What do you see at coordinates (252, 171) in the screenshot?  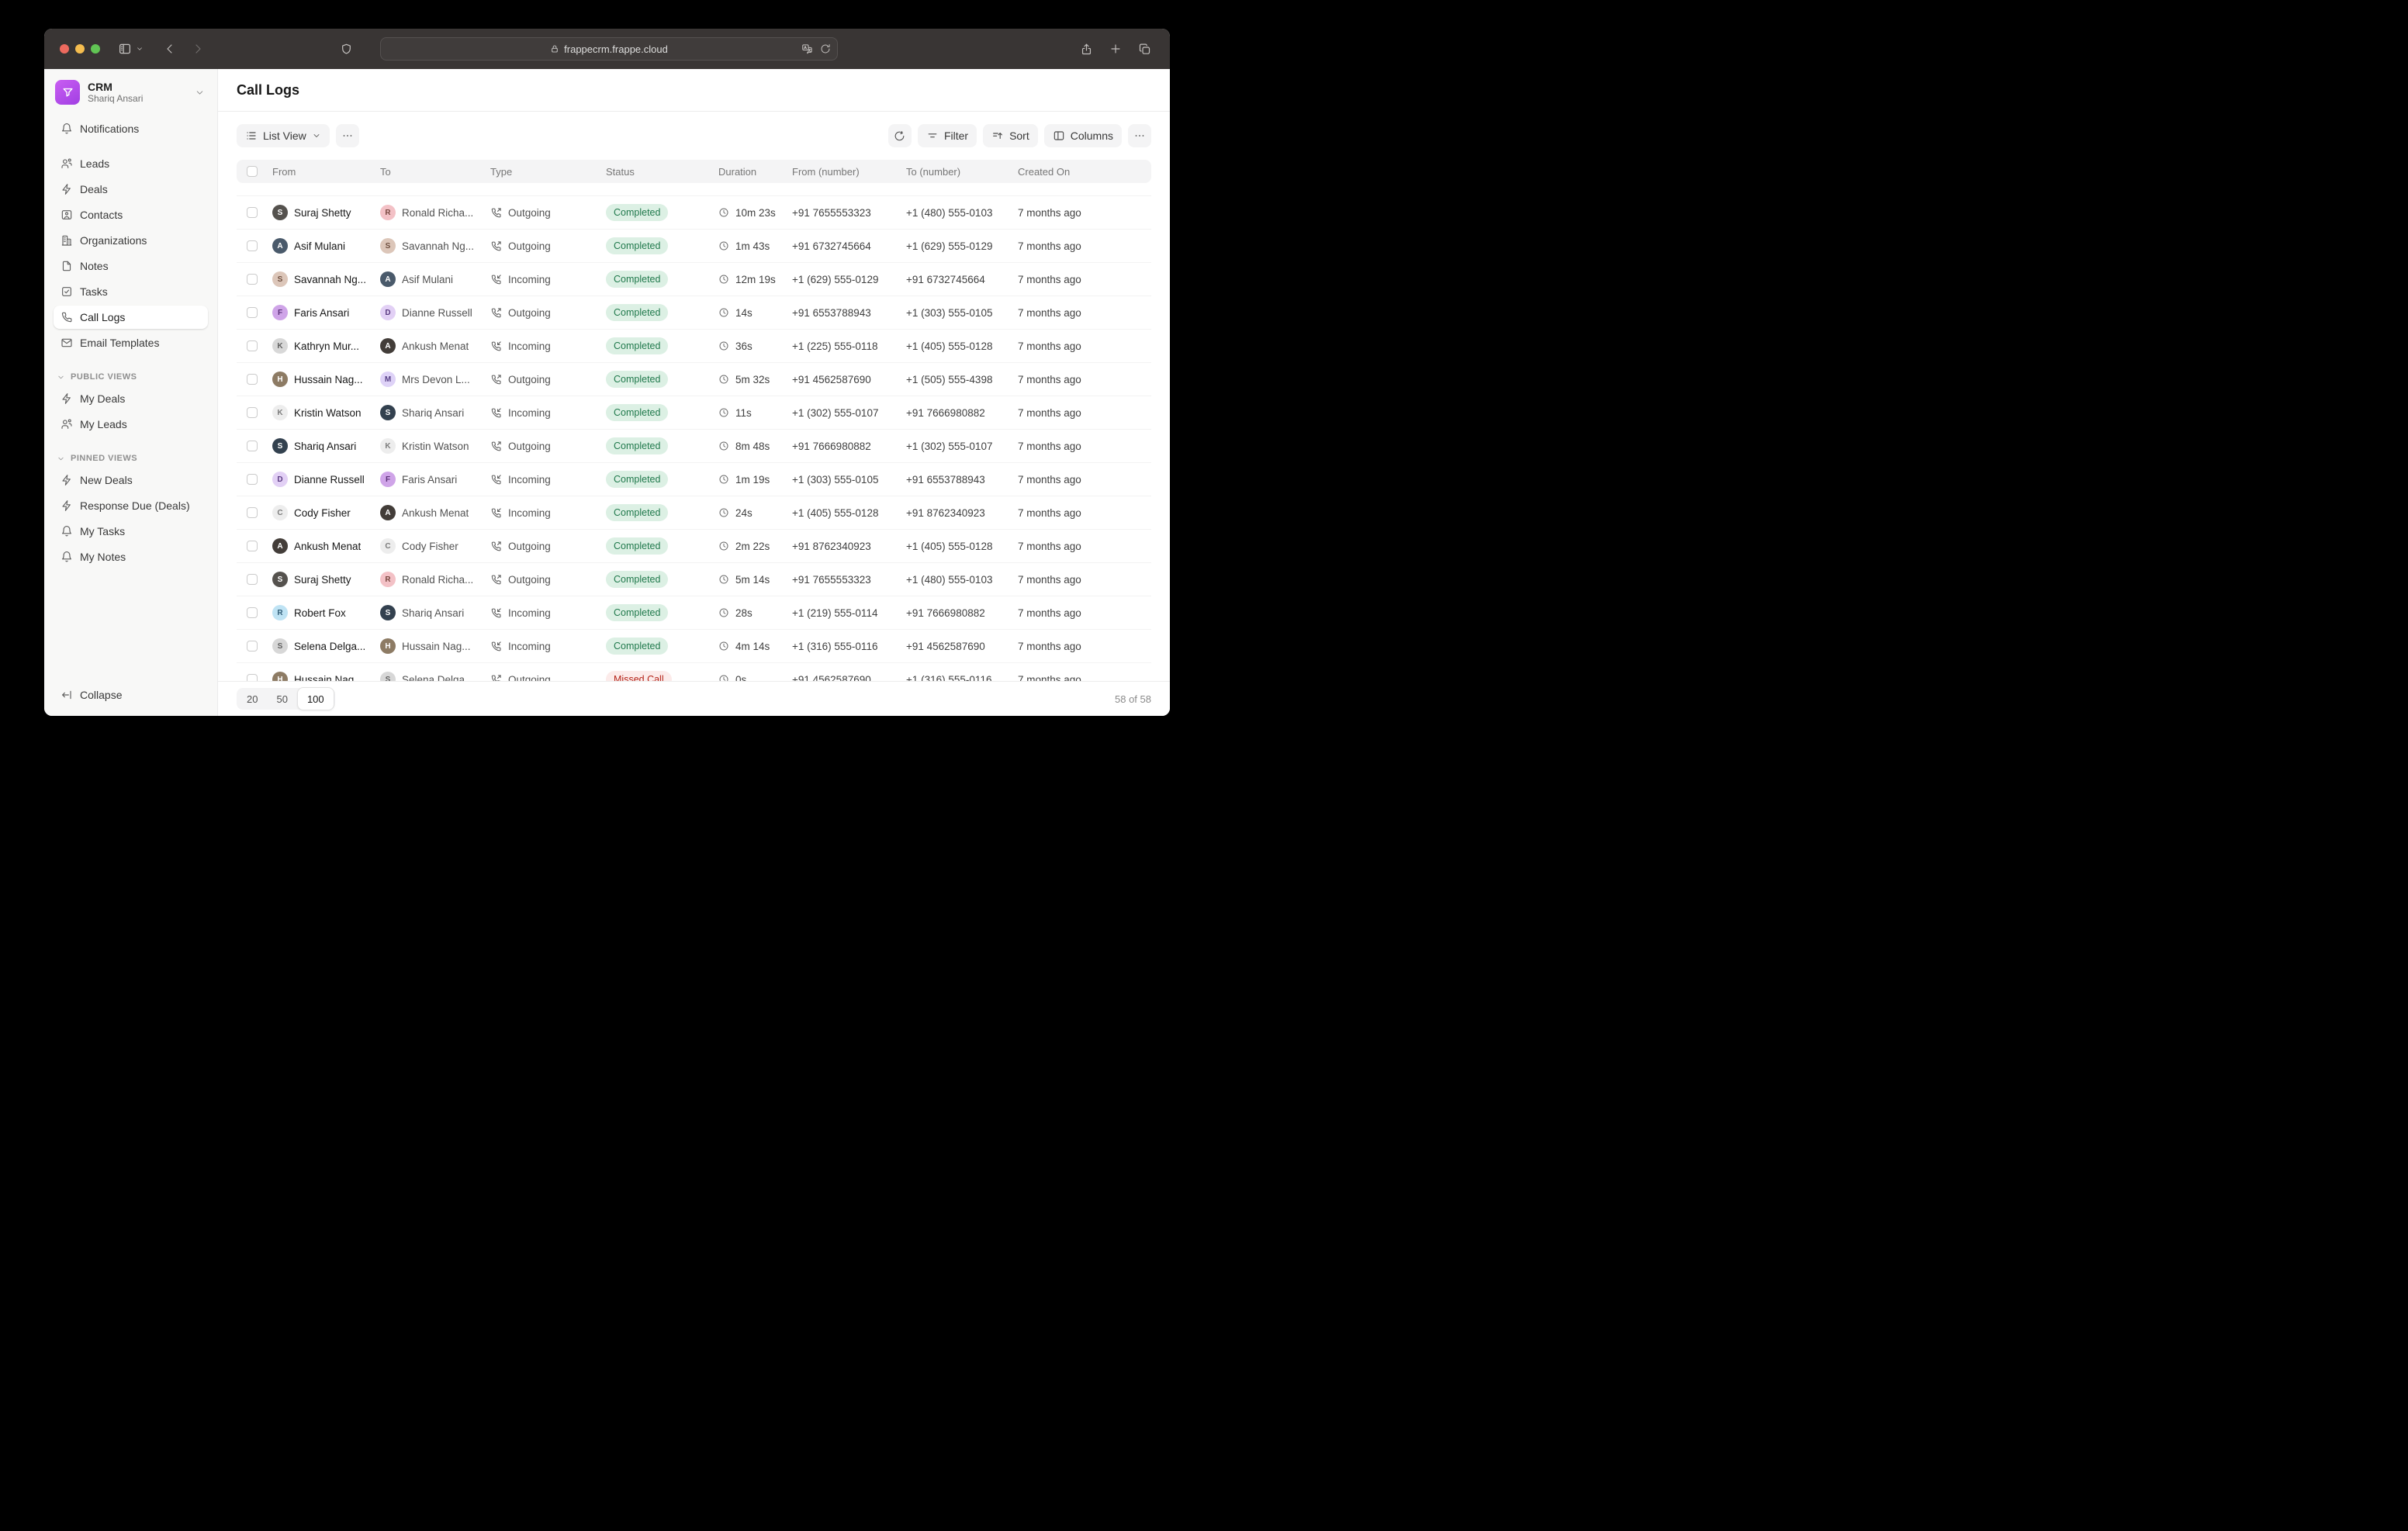 I see `select-all-checkbox` at bounding box center [252, 171].